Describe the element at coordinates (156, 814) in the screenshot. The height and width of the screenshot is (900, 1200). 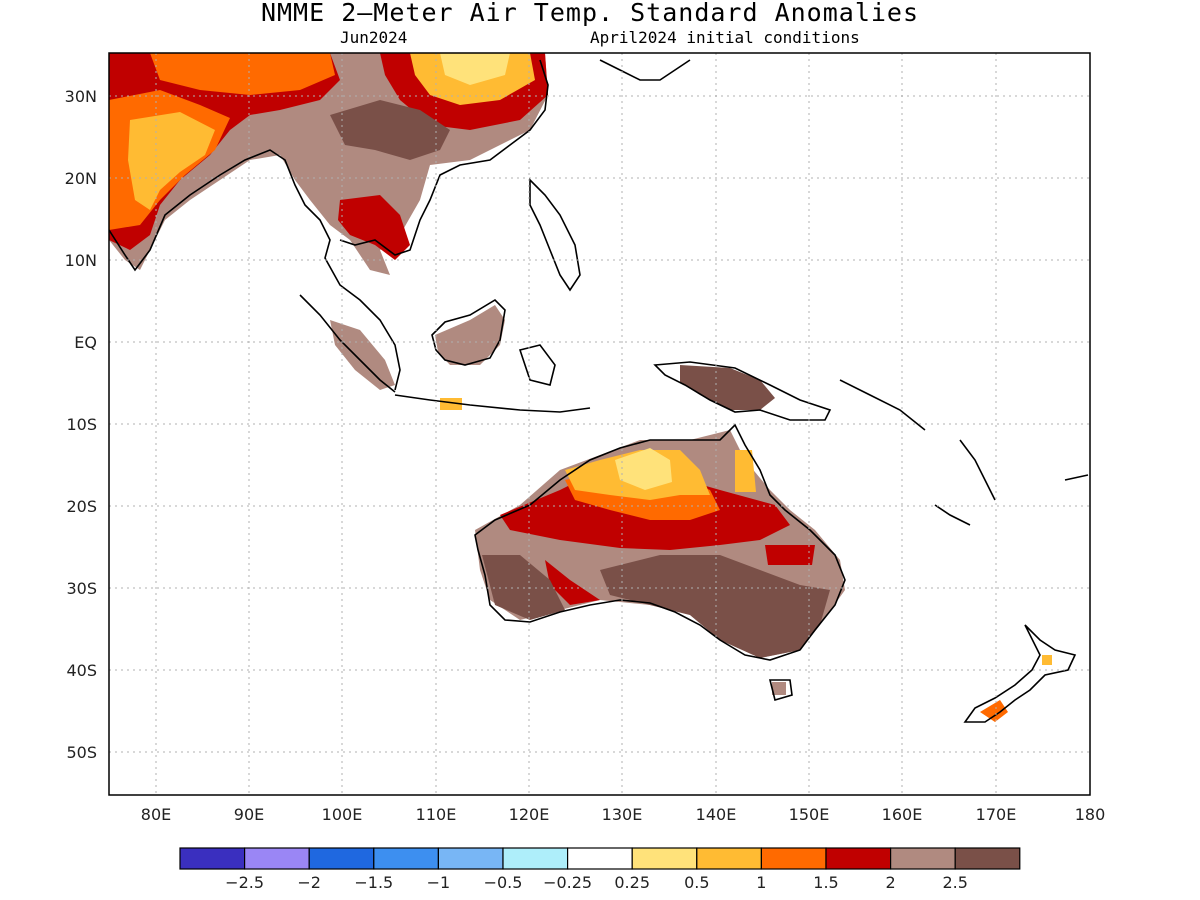
I see `lon-label: 80E` at that location.